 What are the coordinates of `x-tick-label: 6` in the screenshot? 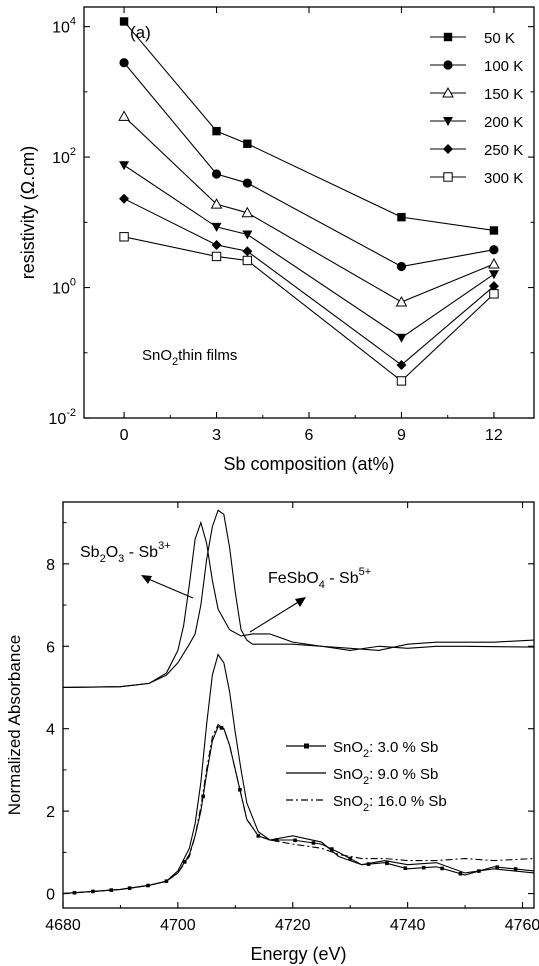 It's located at (309, 435).